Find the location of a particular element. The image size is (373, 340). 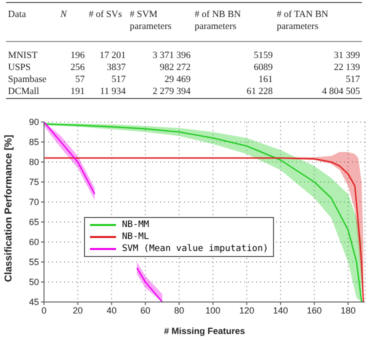

text: 3837 is located at coordinates (116, 68).